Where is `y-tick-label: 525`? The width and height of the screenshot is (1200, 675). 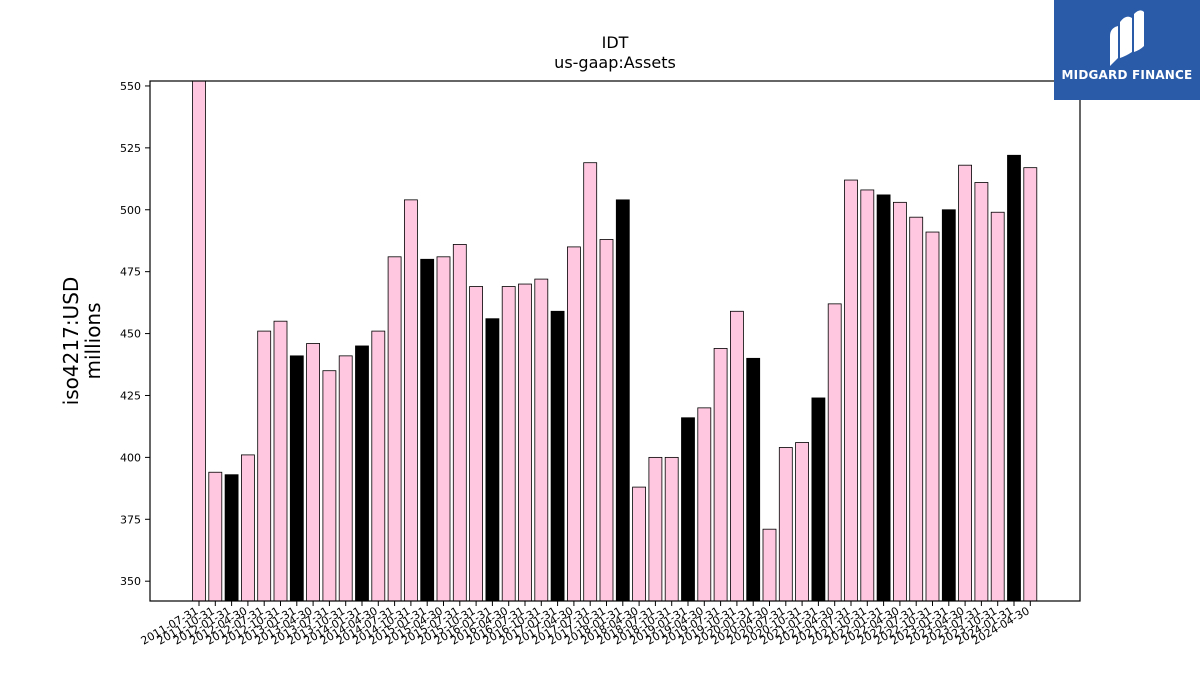
y-tick-label: 525 is located at coordinates (130, 148).